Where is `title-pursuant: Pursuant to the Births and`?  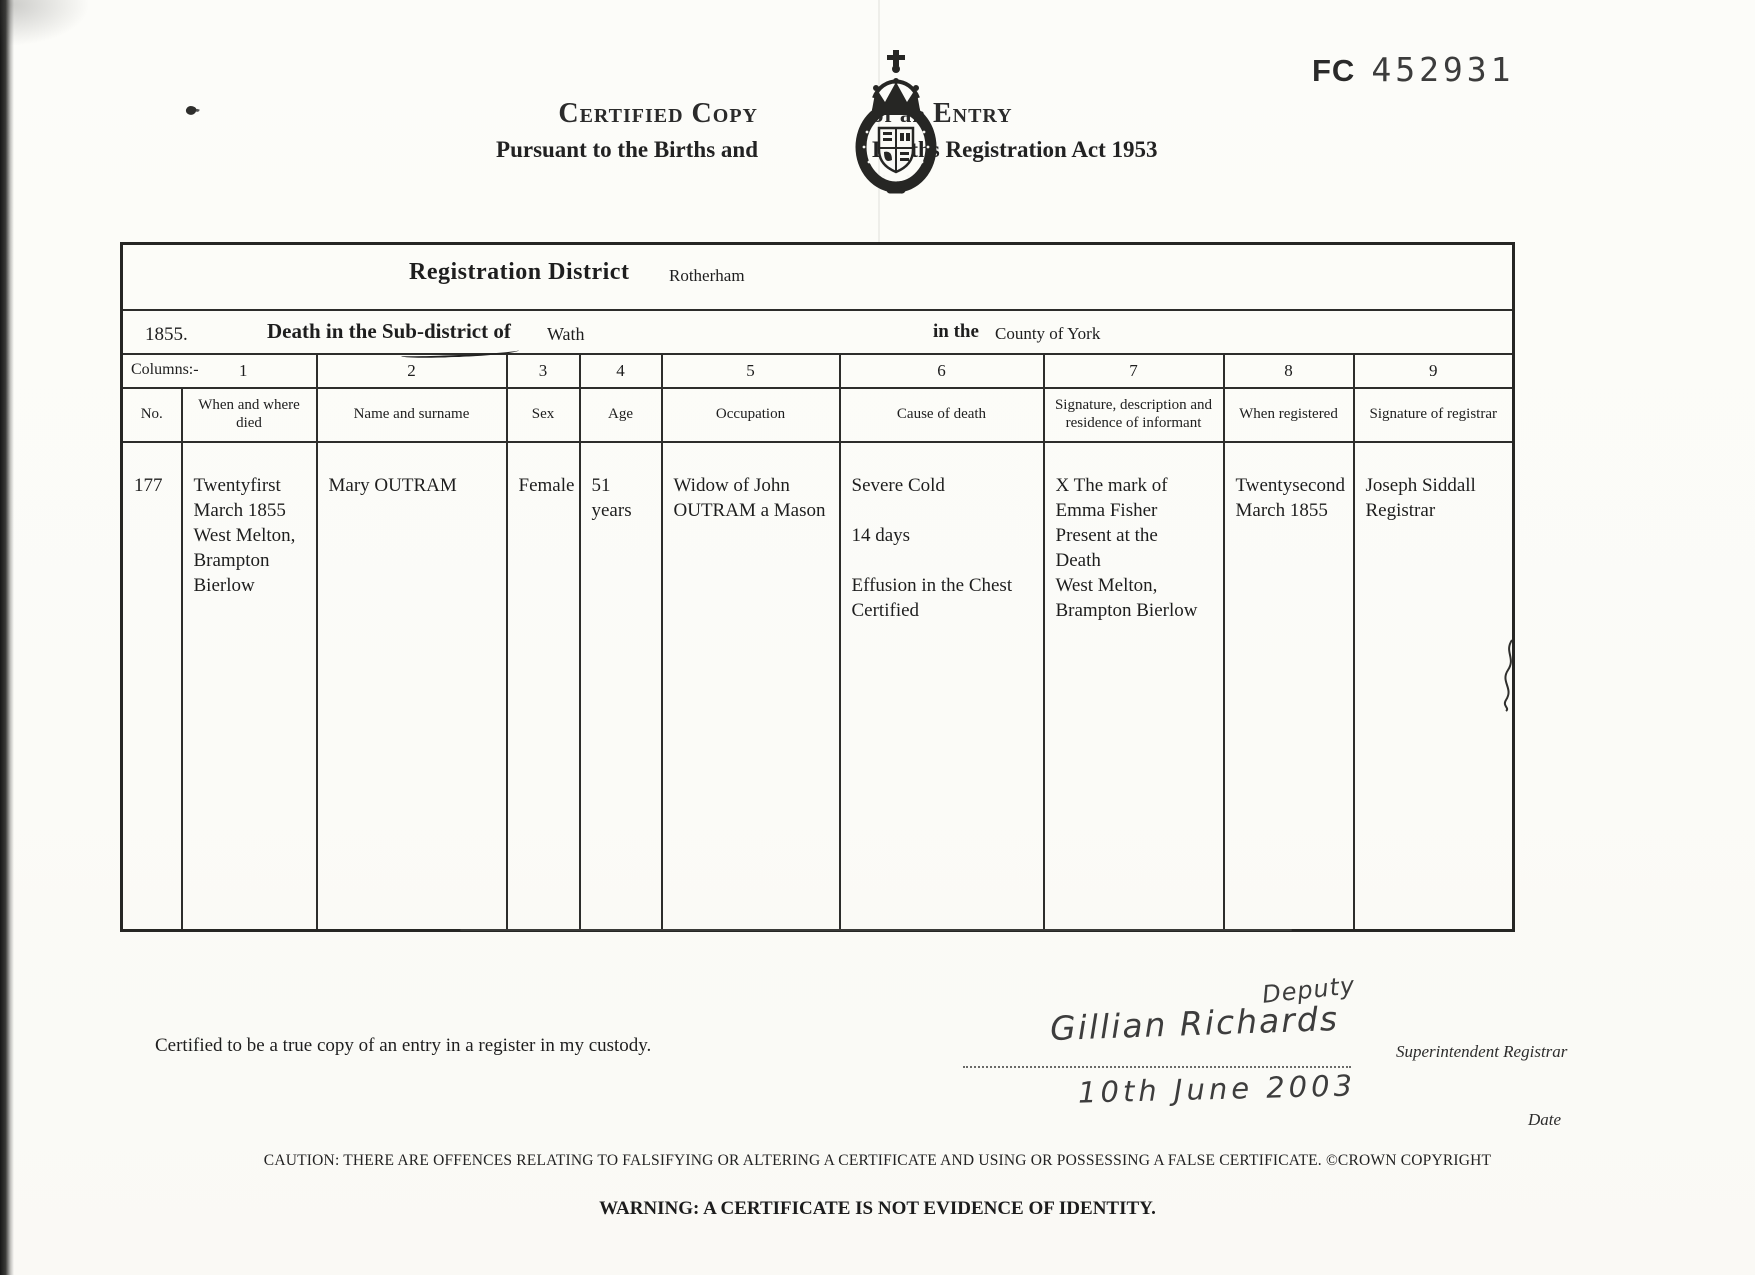
title-pursuant: Pursuant to the Births and is located at coordinates (627, 149).